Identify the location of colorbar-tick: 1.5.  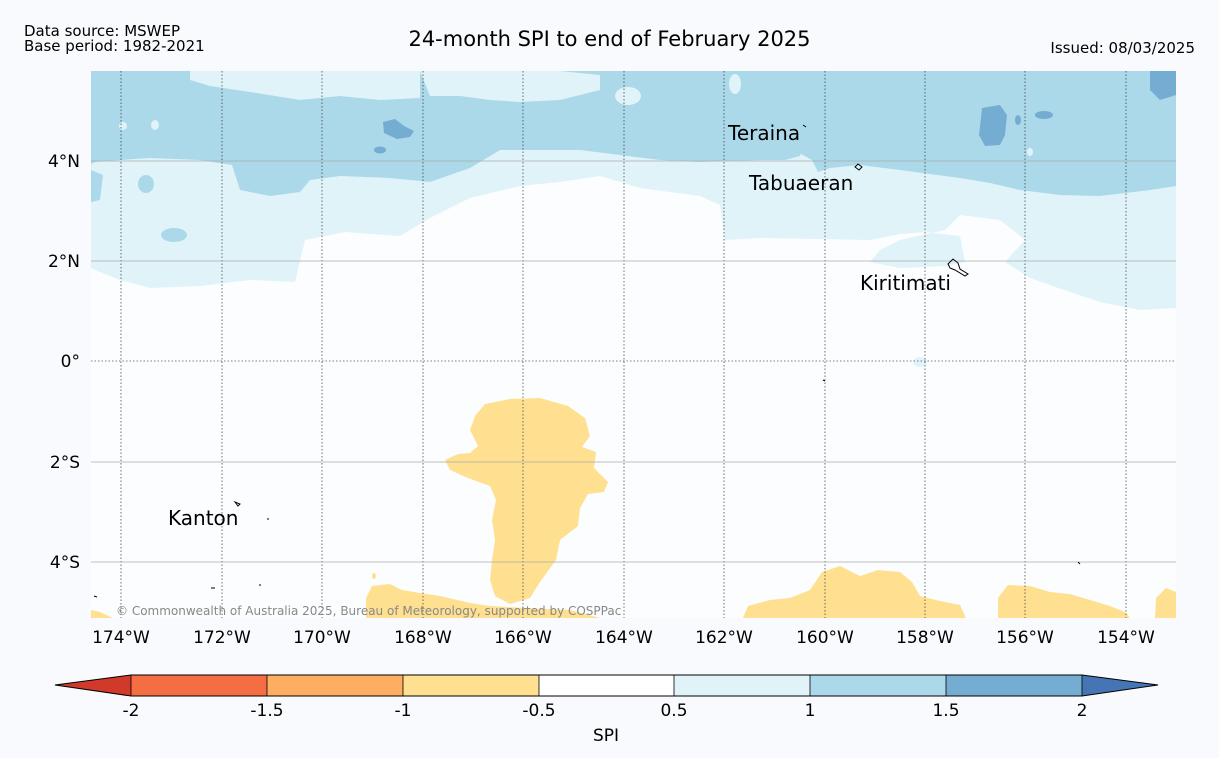
(945, 711).